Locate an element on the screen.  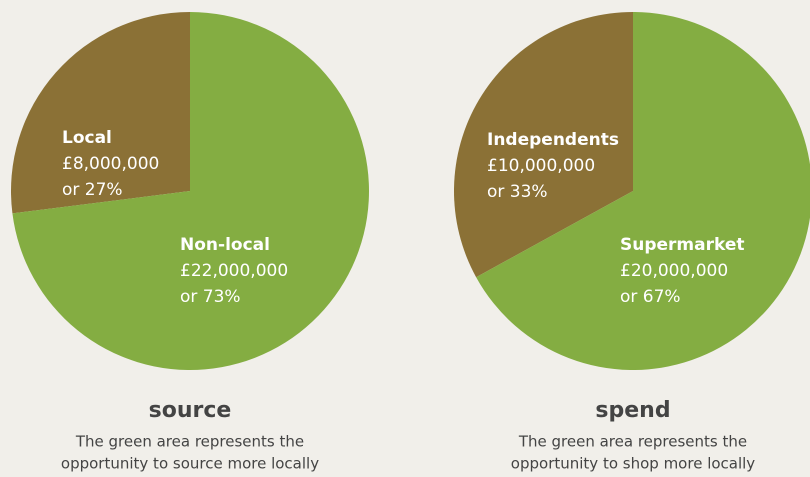
slice-name: Local is located at coordinates (87, 138).